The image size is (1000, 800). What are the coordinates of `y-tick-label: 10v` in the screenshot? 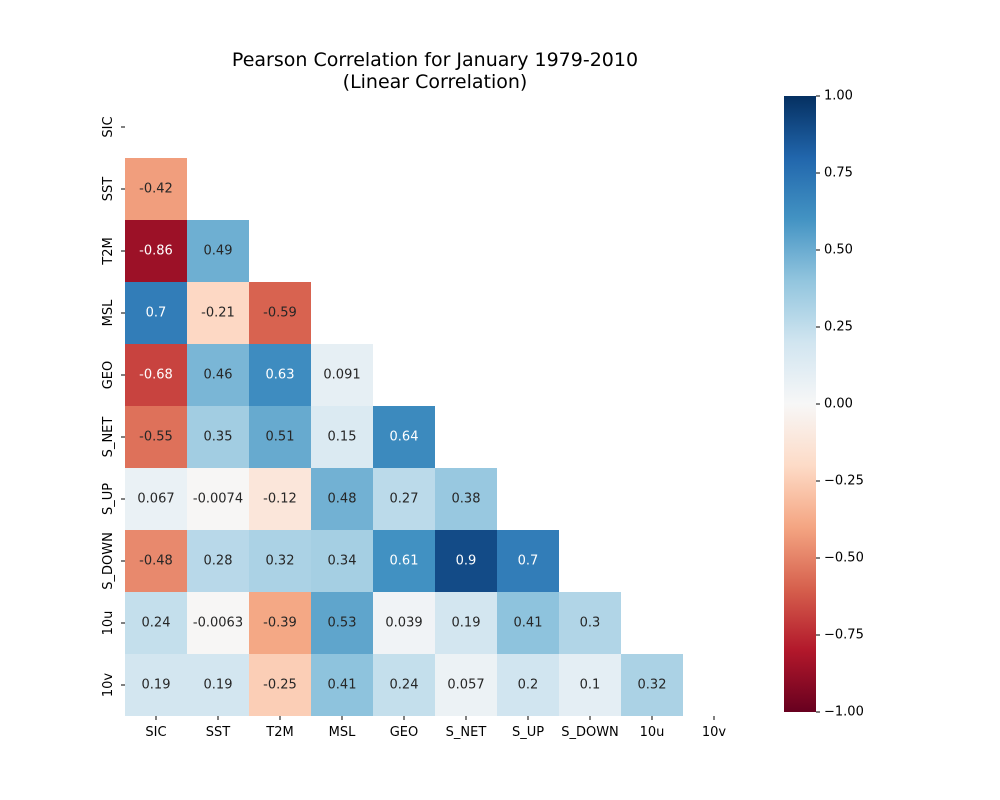 It's located at (108, 685).